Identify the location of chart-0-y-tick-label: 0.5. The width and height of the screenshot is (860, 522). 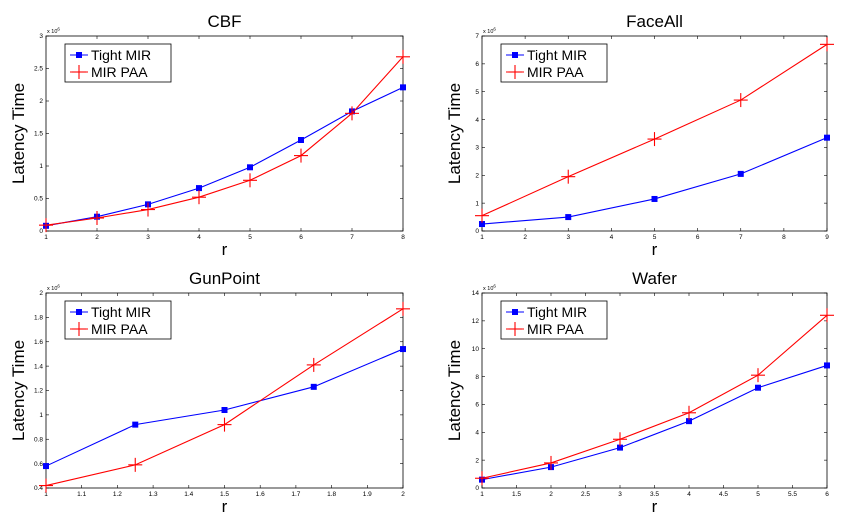
(38, 199).